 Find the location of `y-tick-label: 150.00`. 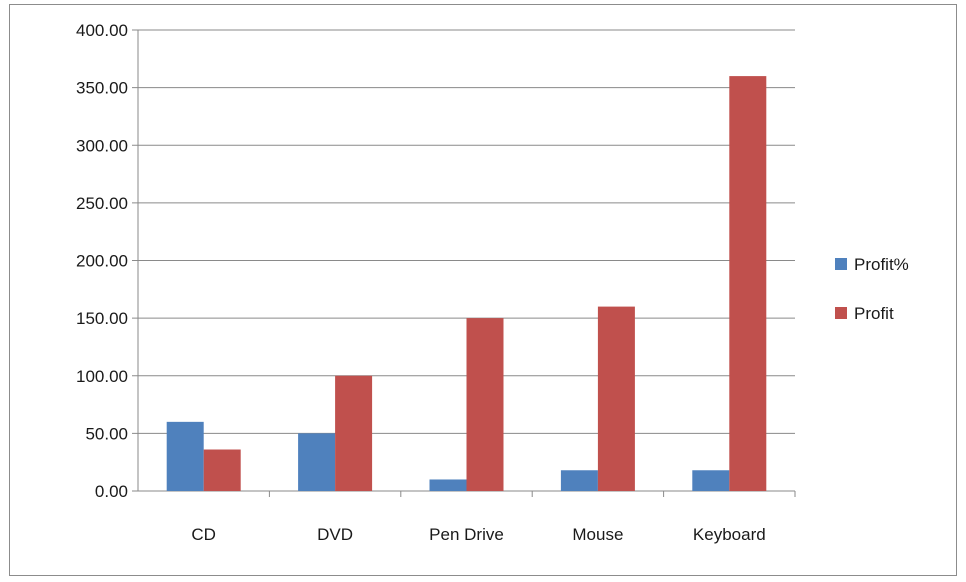

y-tick-label: 150.00 is located at coordinates (102, 318).